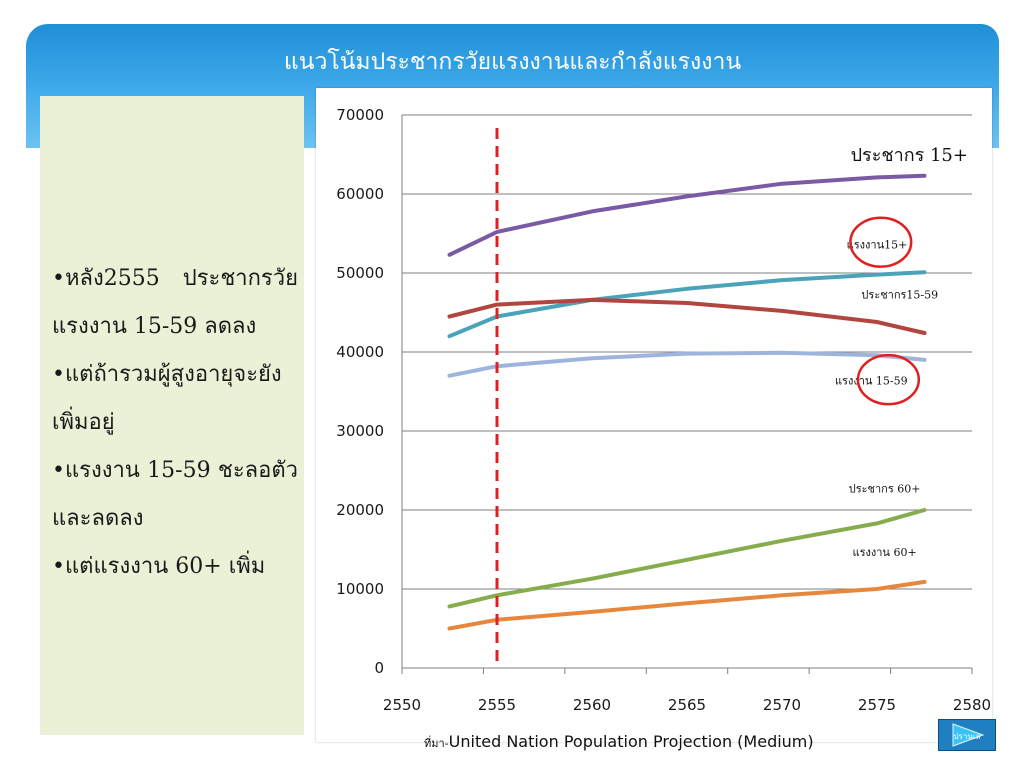 Image resolution: width=1024 pixels, height=768 pixels. Describe the element at coordinates (782, 705) in the screenshot. I see `x-tick-label: 2570` at that location.